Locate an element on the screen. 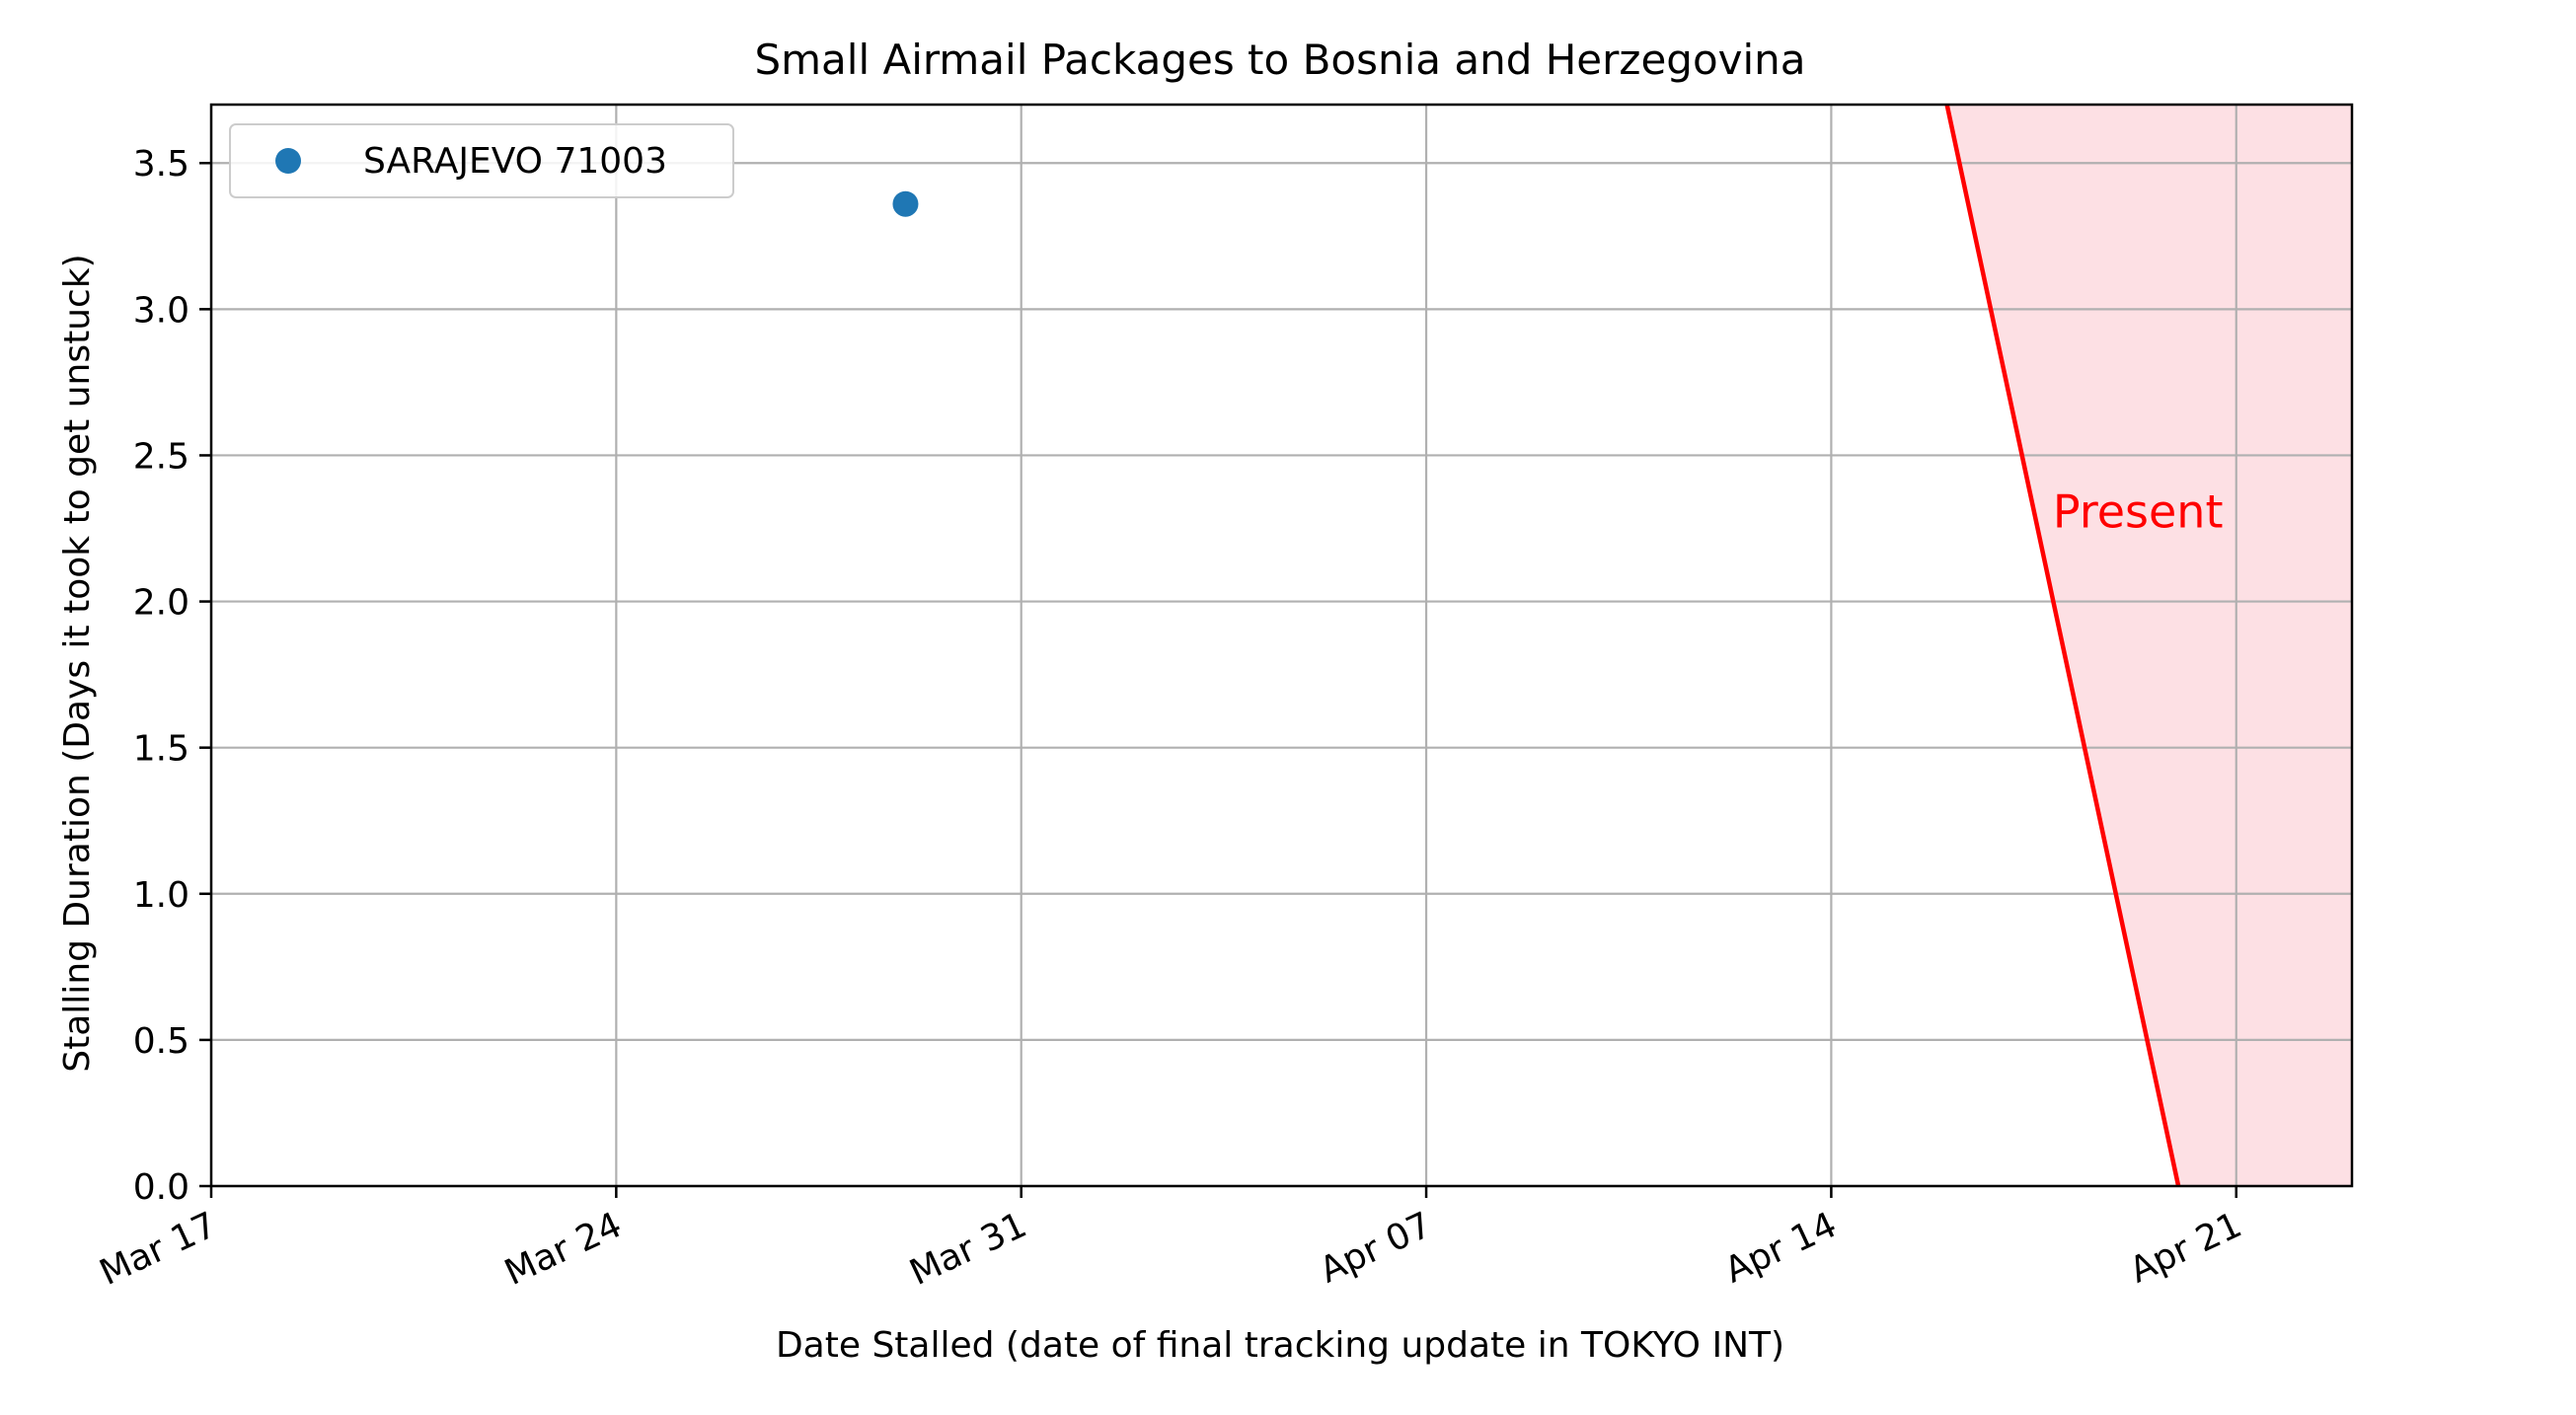 The height and width of the screenshot is (1415, 2576). x-tick-label: Mar 31 is located at coordinates (968, 1249).